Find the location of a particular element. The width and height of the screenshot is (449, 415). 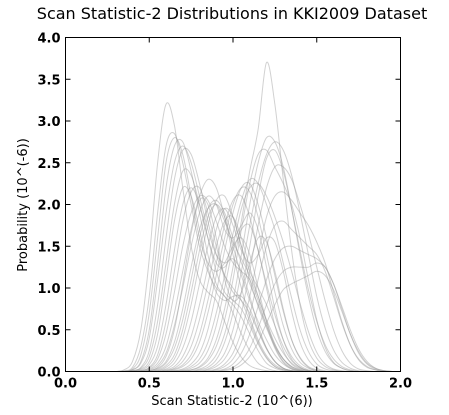

x-tick-label: 0.5 is located at coordinates (149, 384).